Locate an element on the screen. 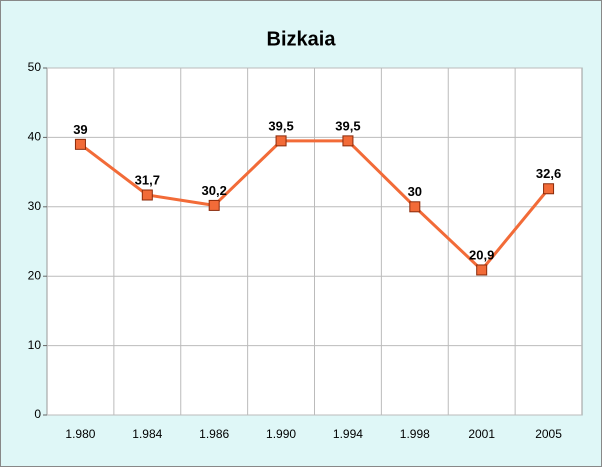 This screenshot has width=602, height=467. data-label: 32,6 is located at coordinates (548, 173).